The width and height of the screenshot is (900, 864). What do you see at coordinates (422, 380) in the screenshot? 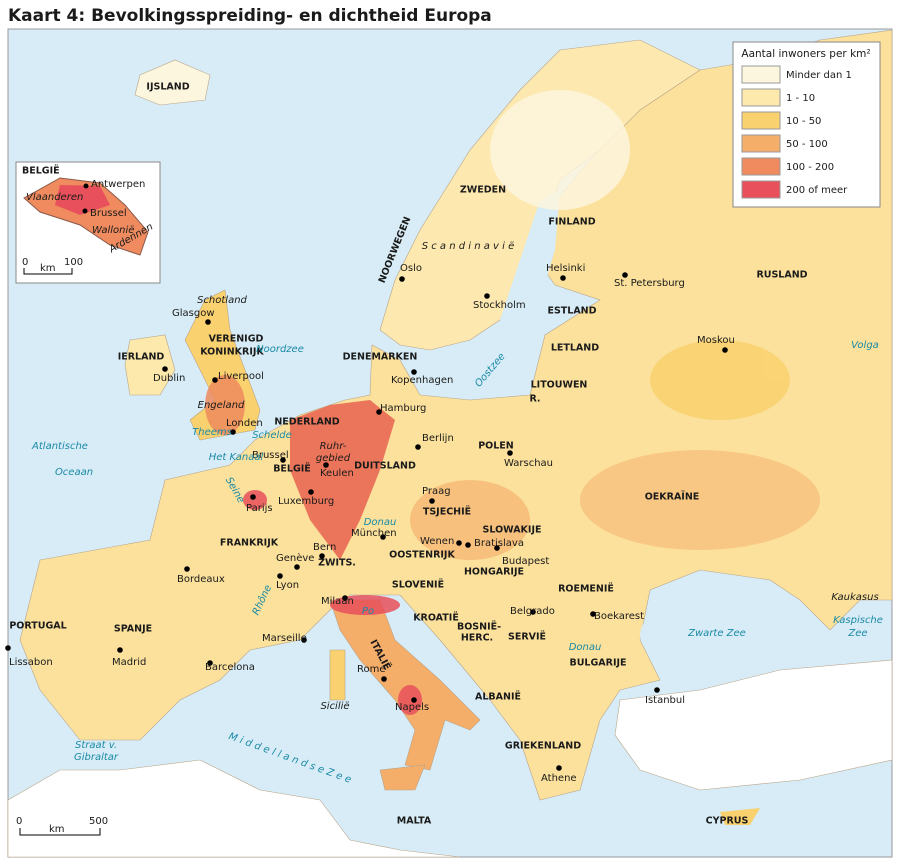
I see `city-label: Kopenhagen` at bounding box center [422, 380].